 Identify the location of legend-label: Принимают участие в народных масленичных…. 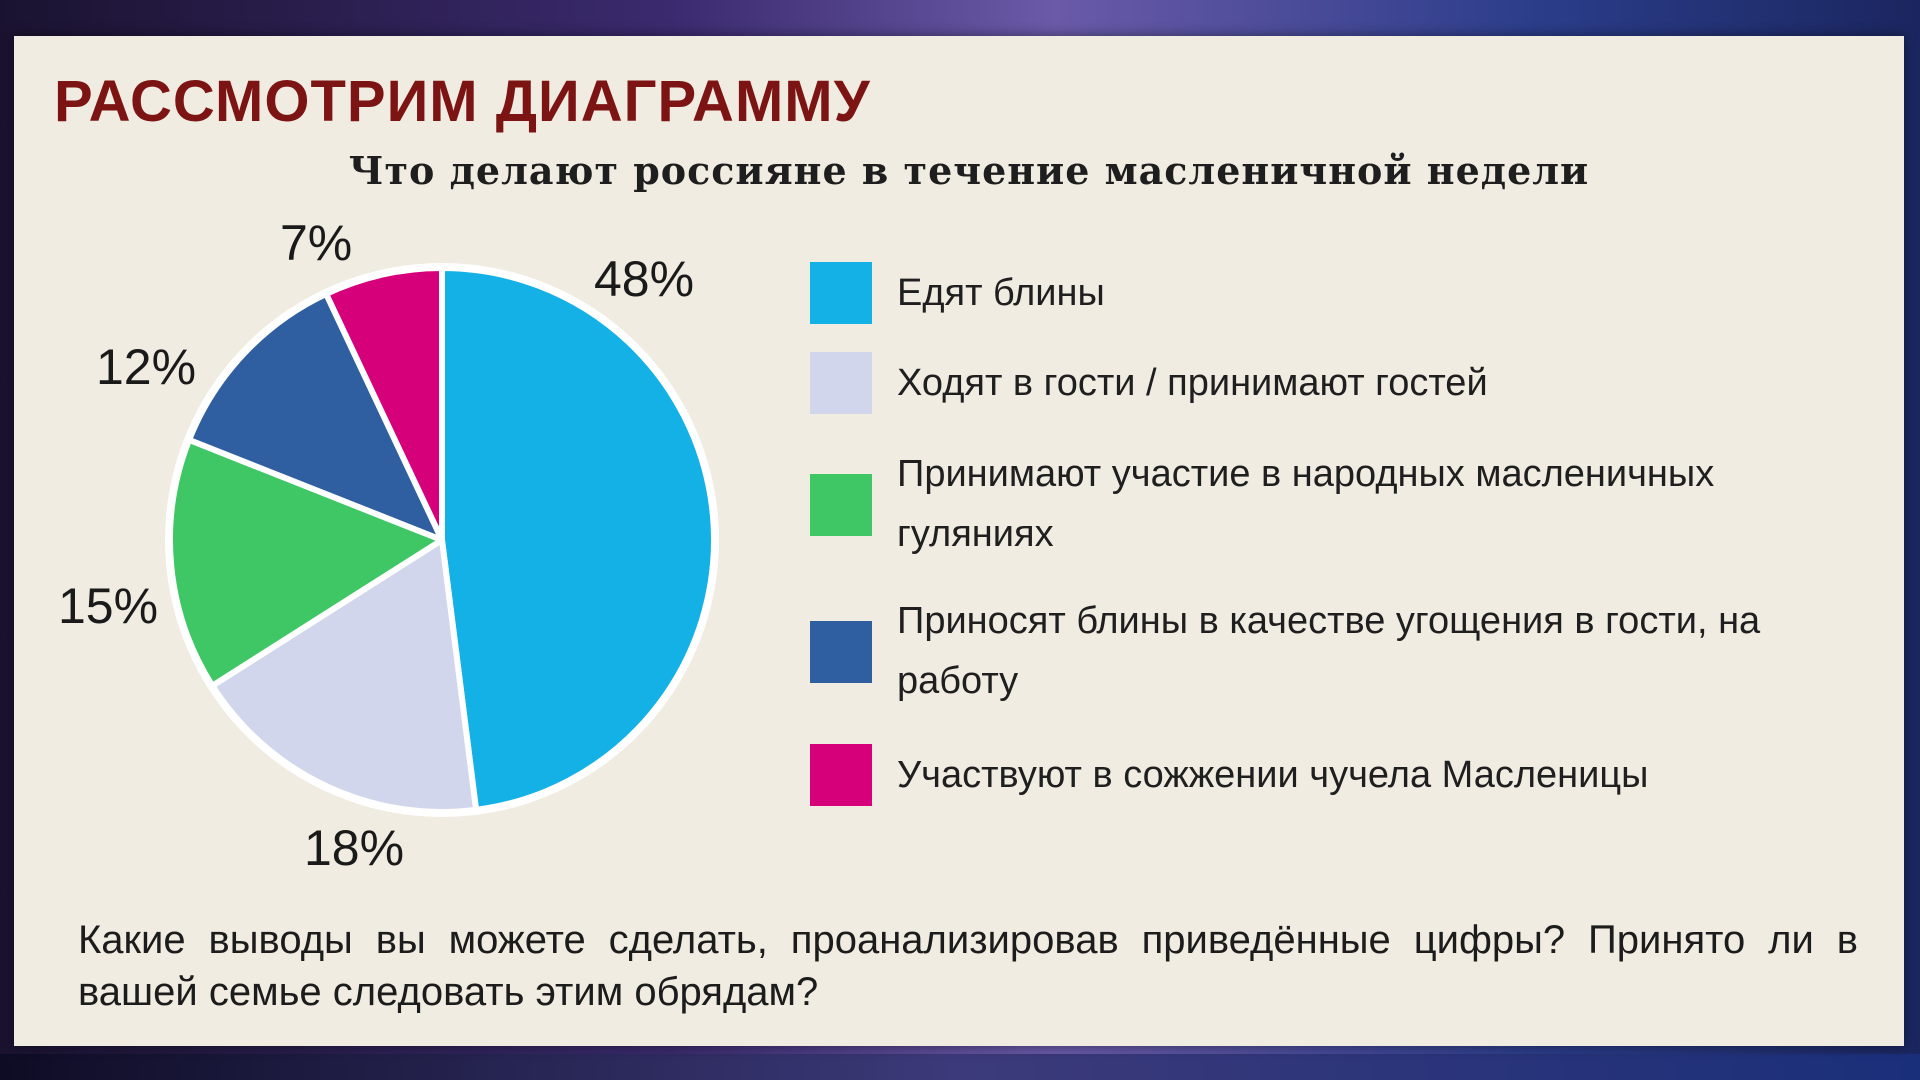
(1306, 504).